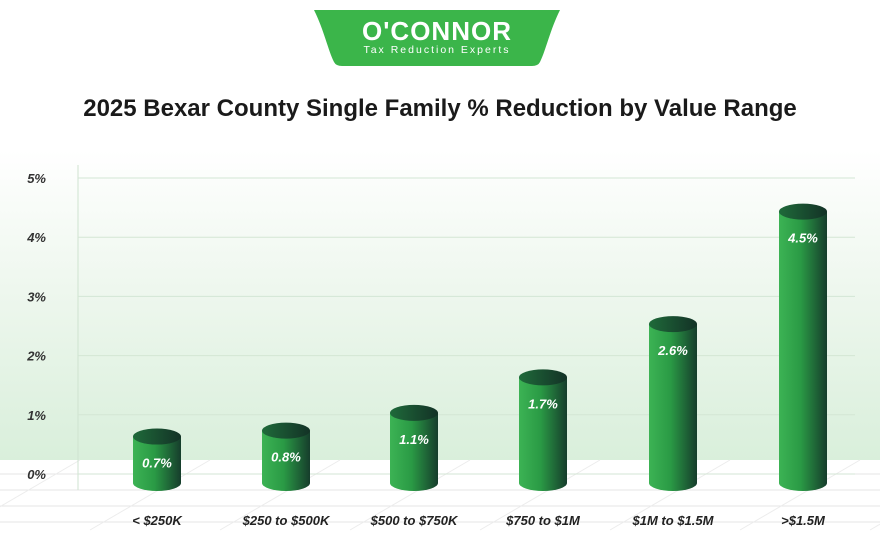  Describe the element at coordinates (543, 520) in the screenshot. I see `x-tick-label: $750 to $1M` at that location.